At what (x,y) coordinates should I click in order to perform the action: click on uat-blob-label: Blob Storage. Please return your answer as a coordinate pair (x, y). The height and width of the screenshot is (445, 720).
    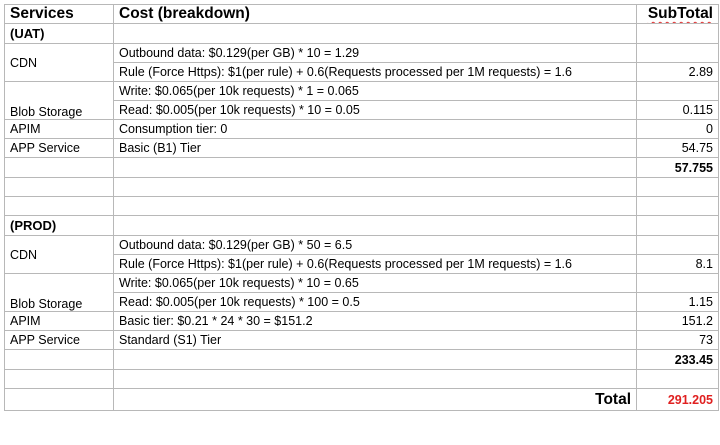
    Looking at the image, I should click on (59, 100).